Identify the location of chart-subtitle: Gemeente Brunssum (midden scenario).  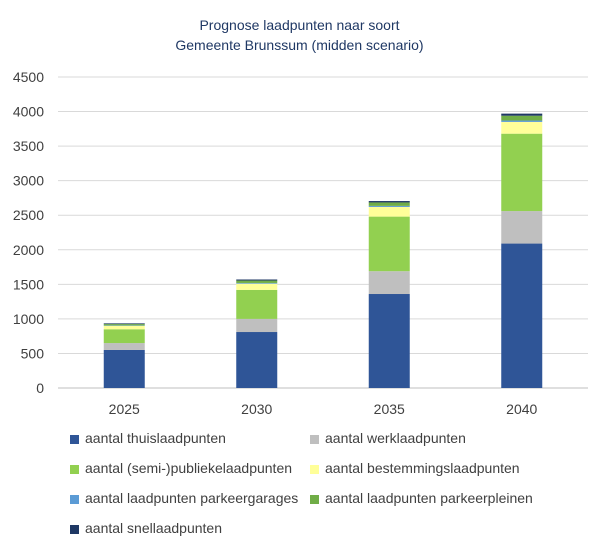
(299, 45).